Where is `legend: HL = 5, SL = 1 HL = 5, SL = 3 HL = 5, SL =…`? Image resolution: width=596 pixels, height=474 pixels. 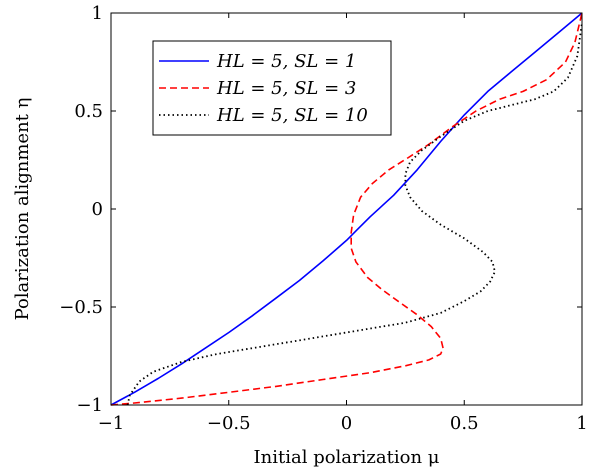 legend: HL = 5, SL = 1 HL = 5, SL = 3 HL = 5, SL =… is located at coordinates (272, 88).